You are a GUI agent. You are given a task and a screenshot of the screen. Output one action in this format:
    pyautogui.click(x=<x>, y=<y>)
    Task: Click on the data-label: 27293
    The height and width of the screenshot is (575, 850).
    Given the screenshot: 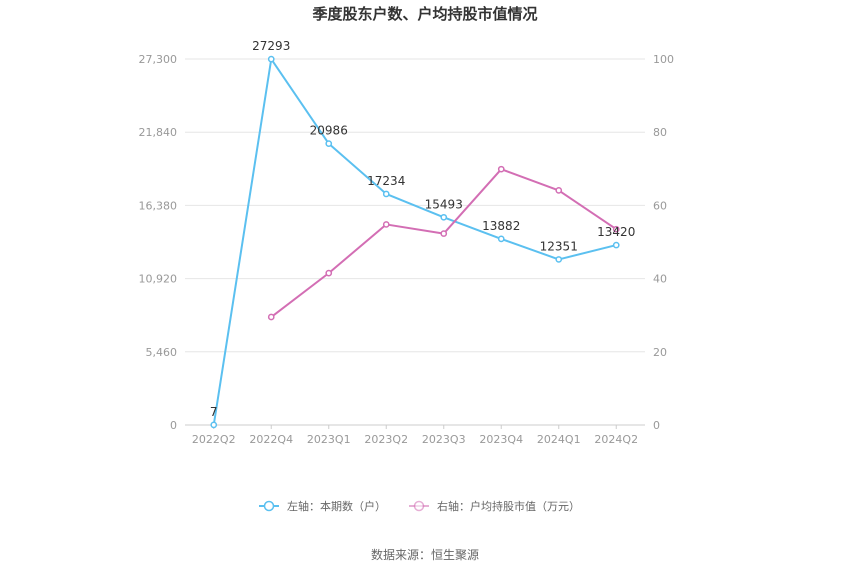 What is the action you would take?
    pyautogui.click(x=271, y=46)
    